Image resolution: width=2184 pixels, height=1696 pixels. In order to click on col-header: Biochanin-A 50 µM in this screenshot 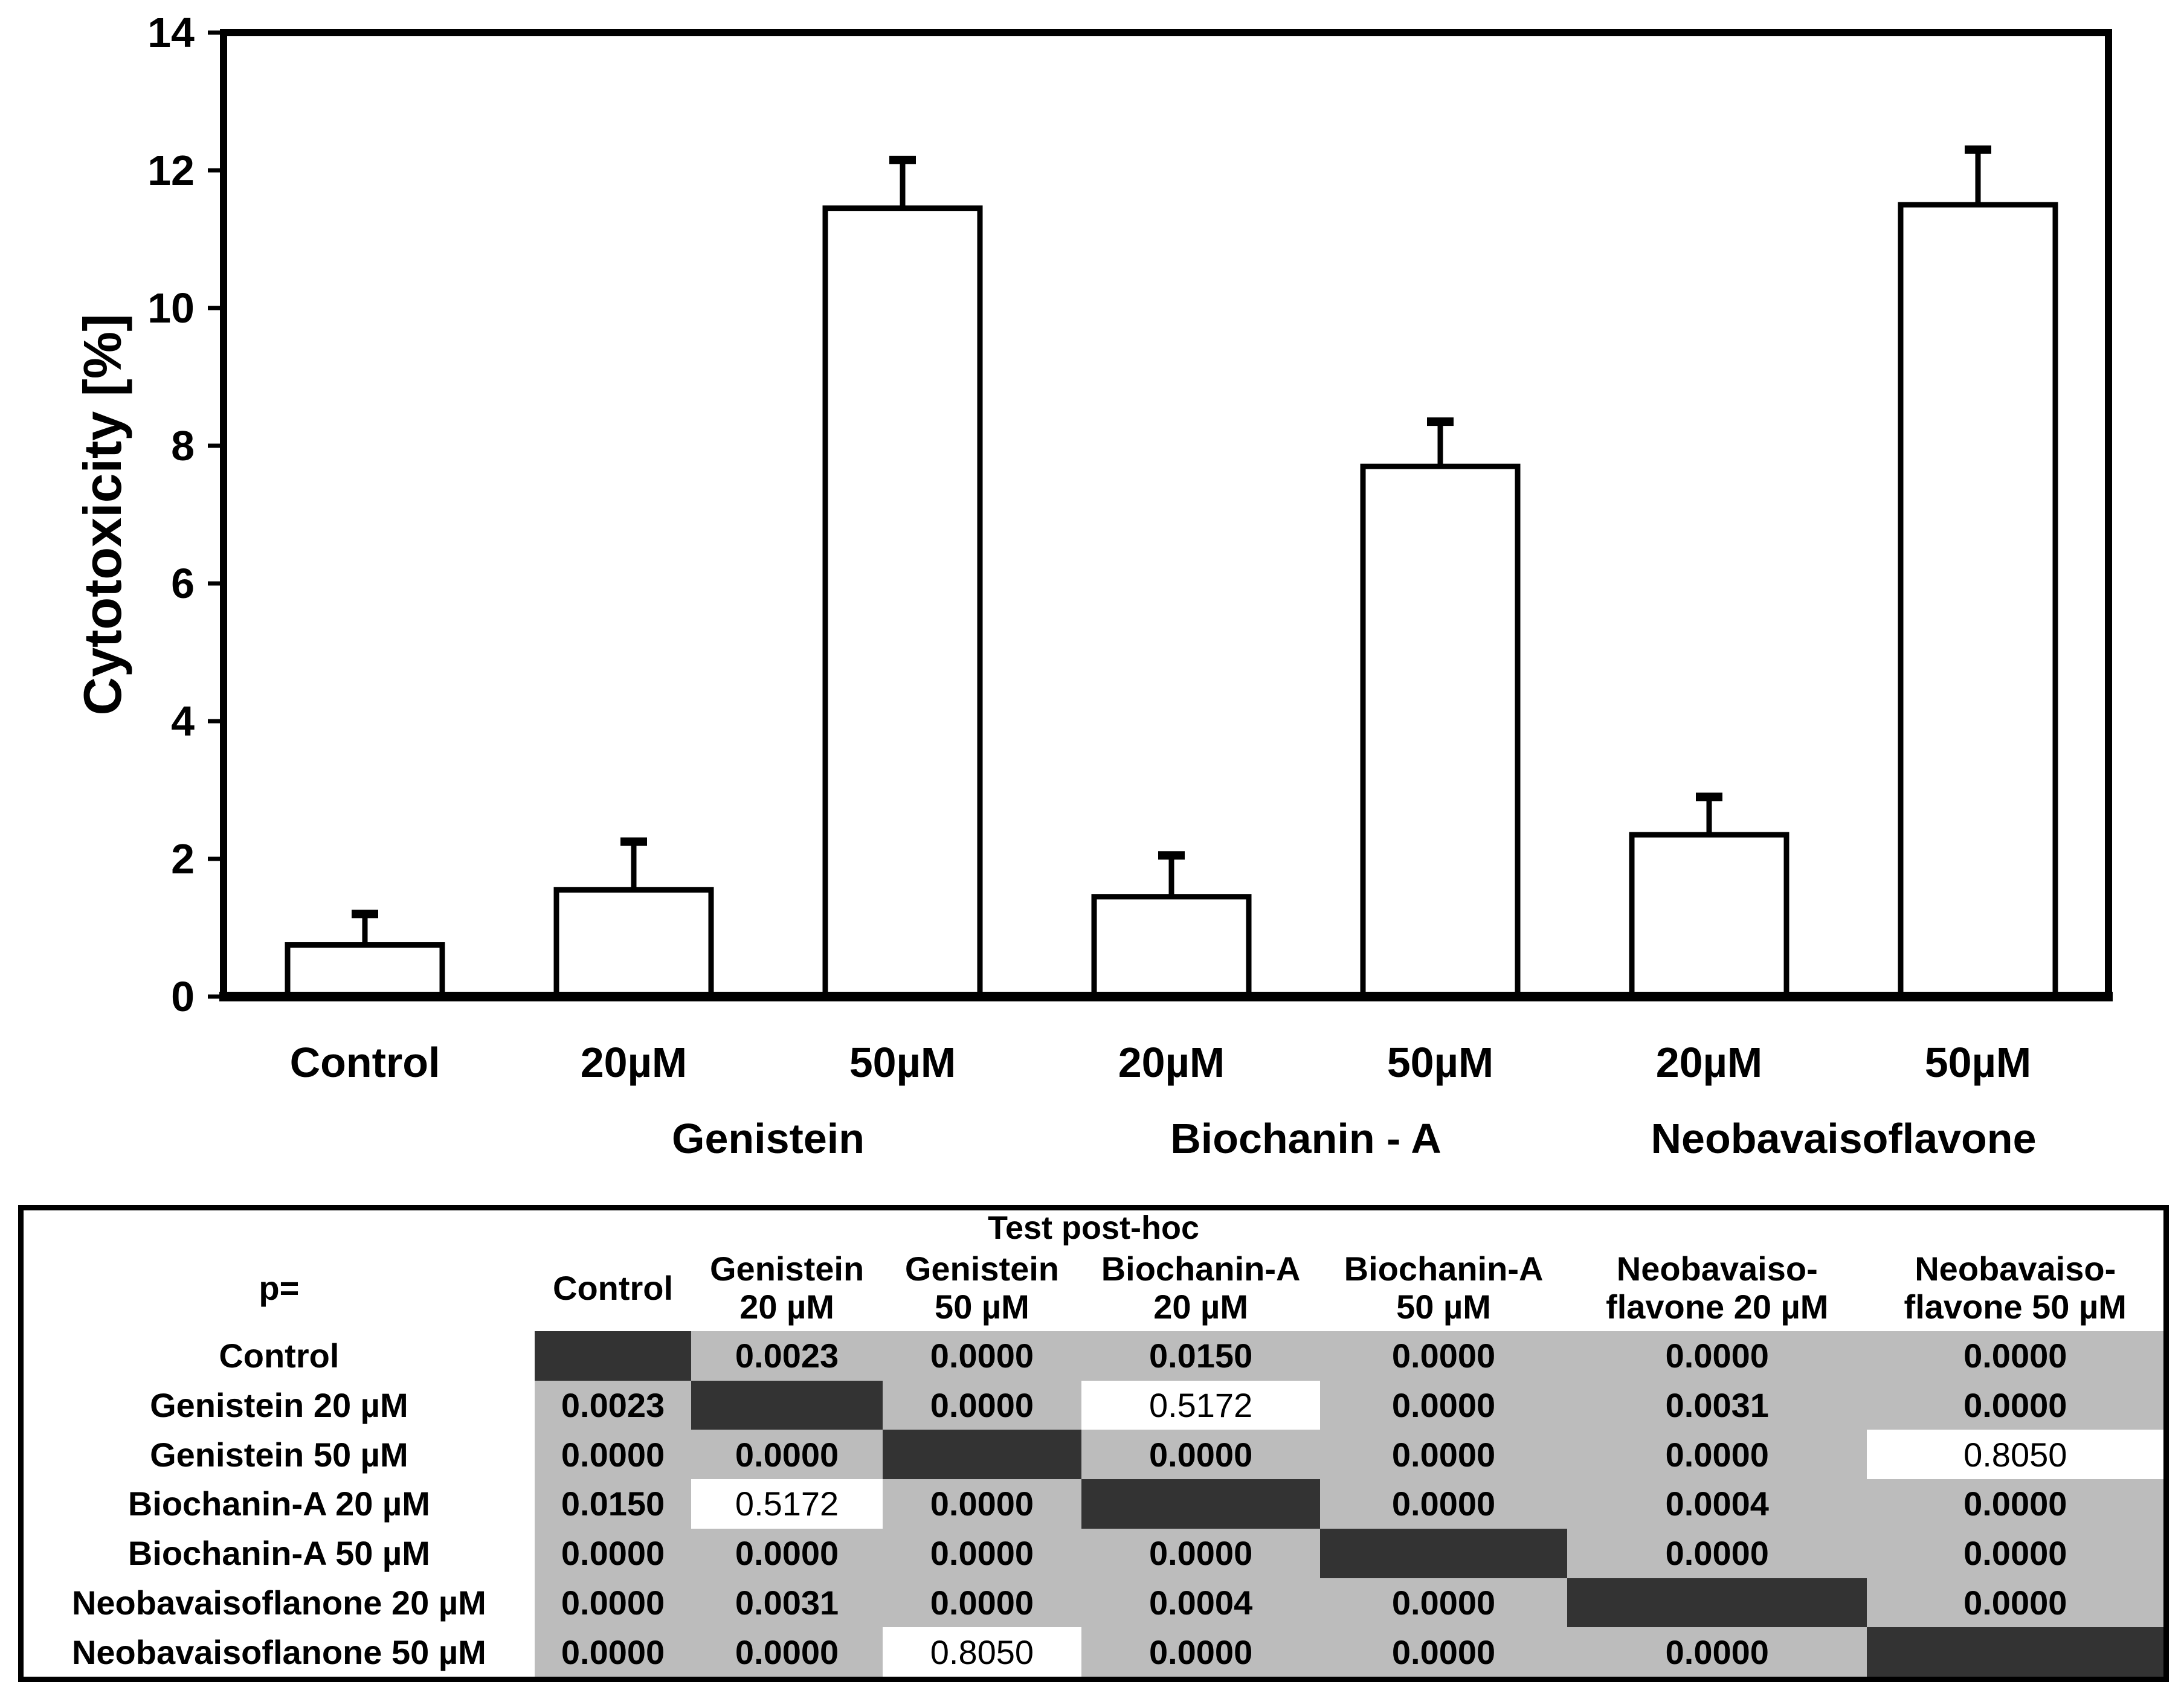, I will do `click(1444, 1288)`.